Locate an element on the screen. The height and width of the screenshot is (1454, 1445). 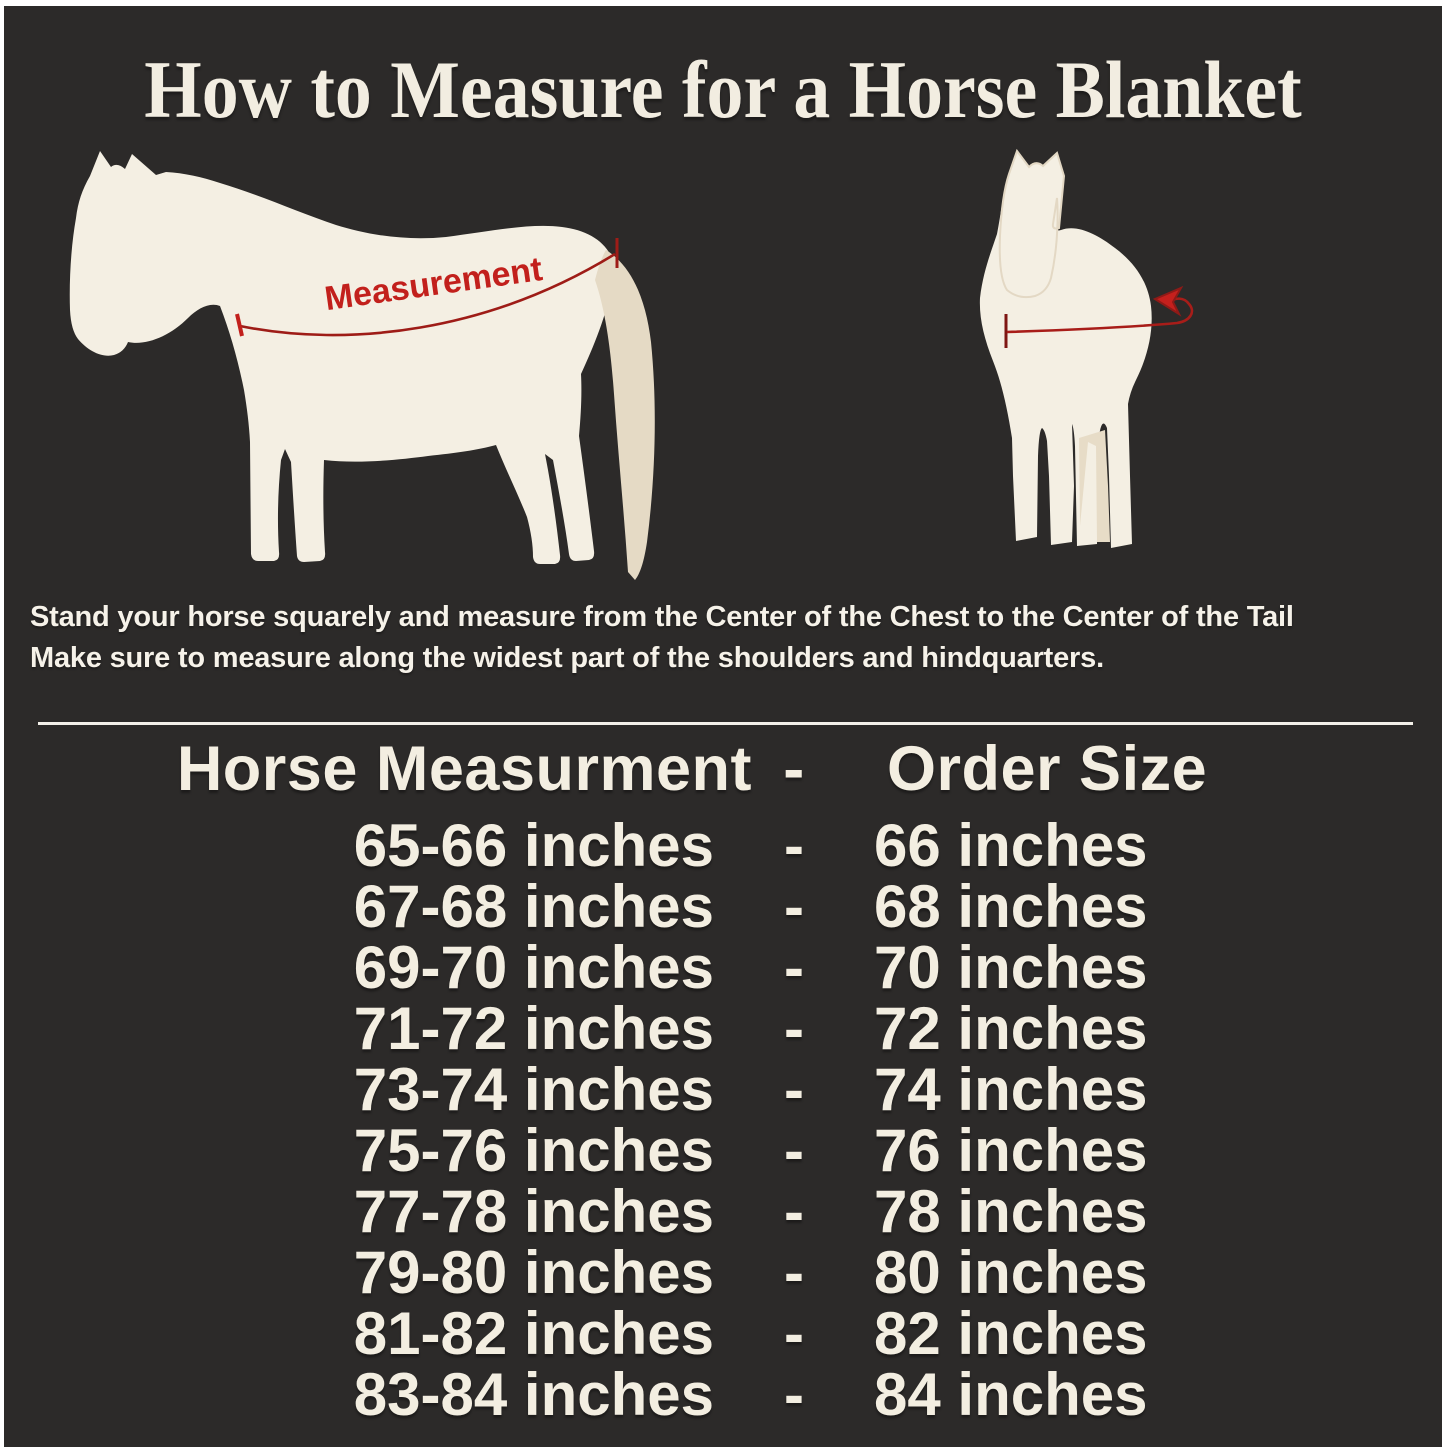
row-measurement: 71-72 inches is located at coordinates (533, 1028).